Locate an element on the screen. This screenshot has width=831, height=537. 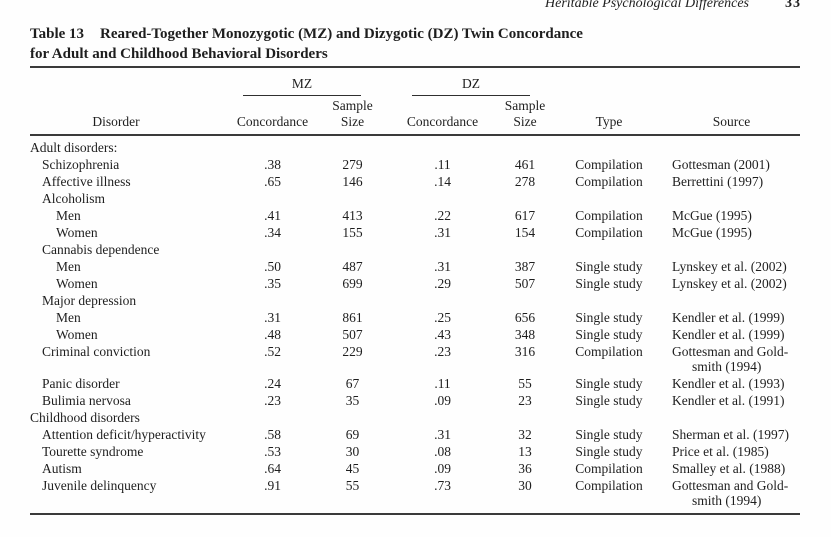
dz-sample-size-cell: 55 is located at coordinates (525, 383).